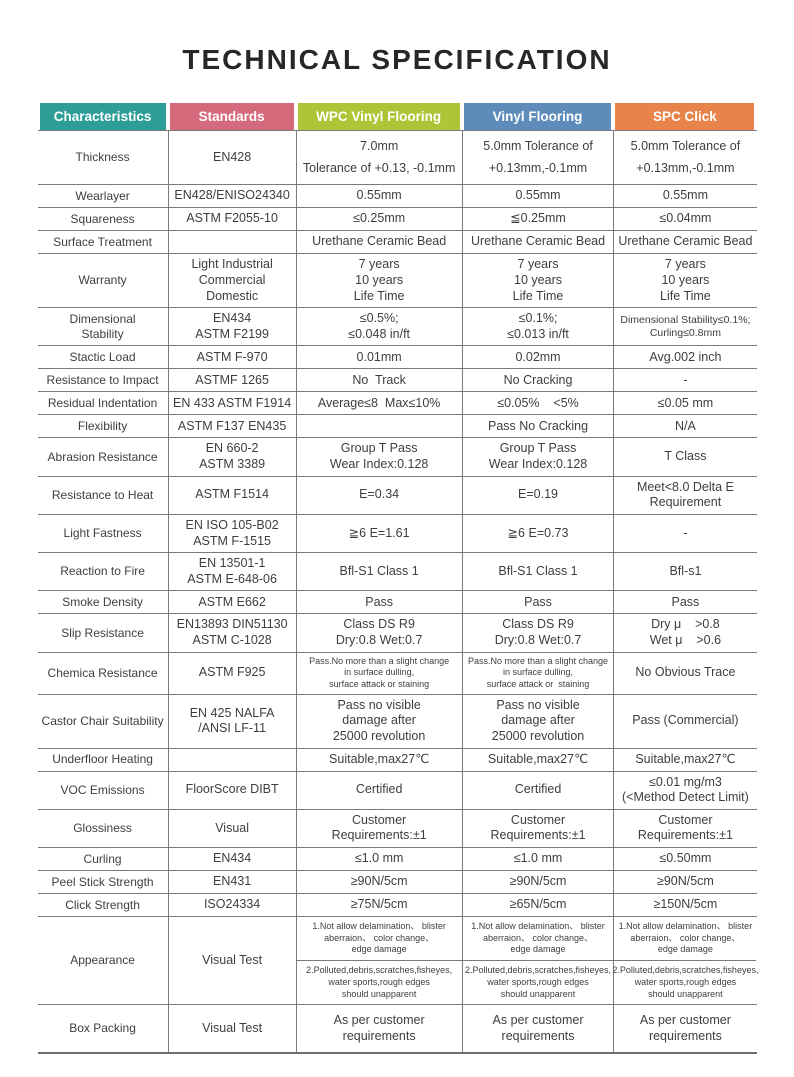 This screenshot has height=1077, width=794. What do you see at coordinates (102, 789) in the screenshot?
I see `cell-text: VOC Emissions` at bounding box center [102, 789].